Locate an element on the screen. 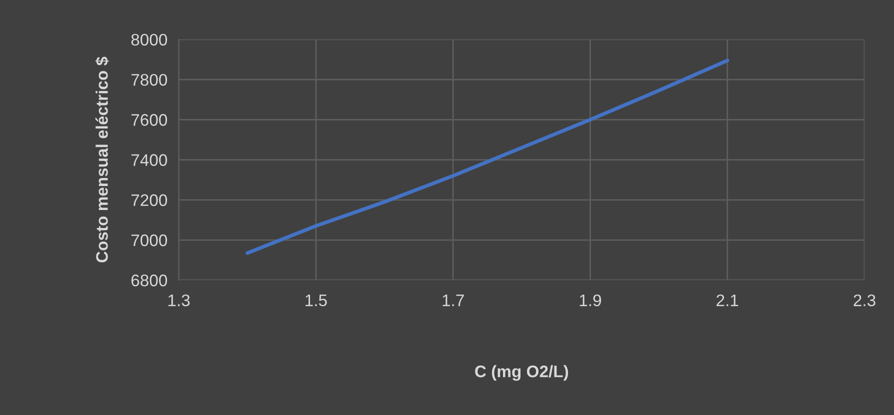 The image size is (894, 415). x-tick-label: 1.9 is located at coordinates (591, 300).